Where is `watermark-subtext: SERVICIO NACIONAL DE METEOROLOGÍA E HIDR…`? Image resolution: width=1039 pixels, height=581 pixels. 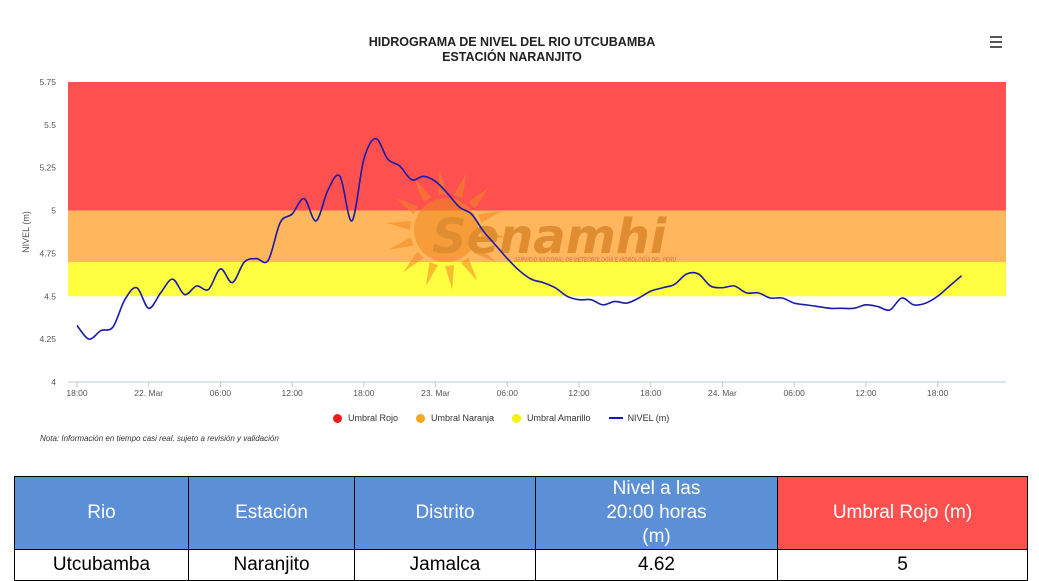 watermark-subtext: SERVICIO NACIONAL DE METEOROLOGÍA E HIDR… is located at coordinates (595, 259).